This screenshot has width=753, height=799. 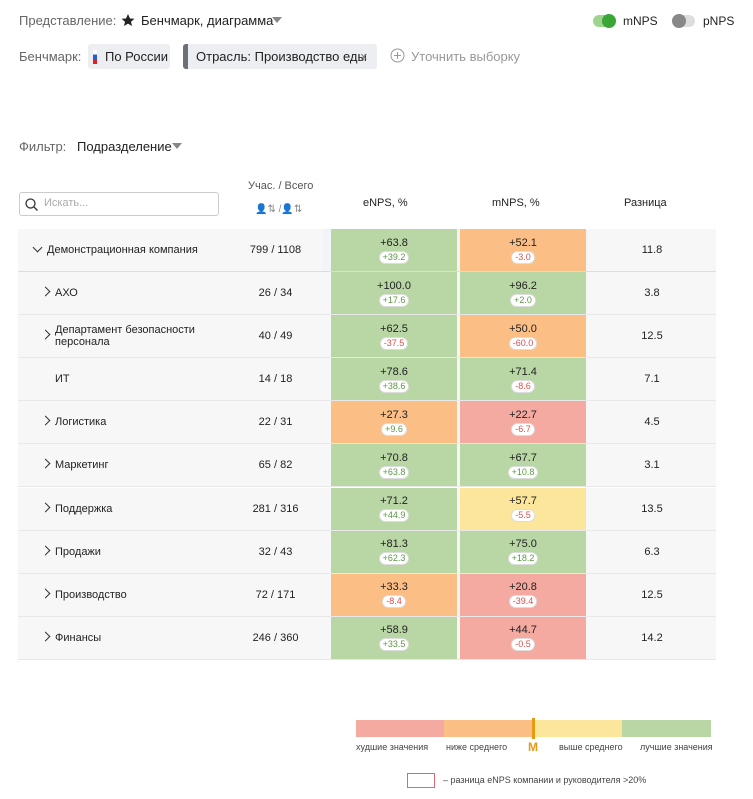 I want to click on diff-cell: 3.1, so click(x=652, y=465).